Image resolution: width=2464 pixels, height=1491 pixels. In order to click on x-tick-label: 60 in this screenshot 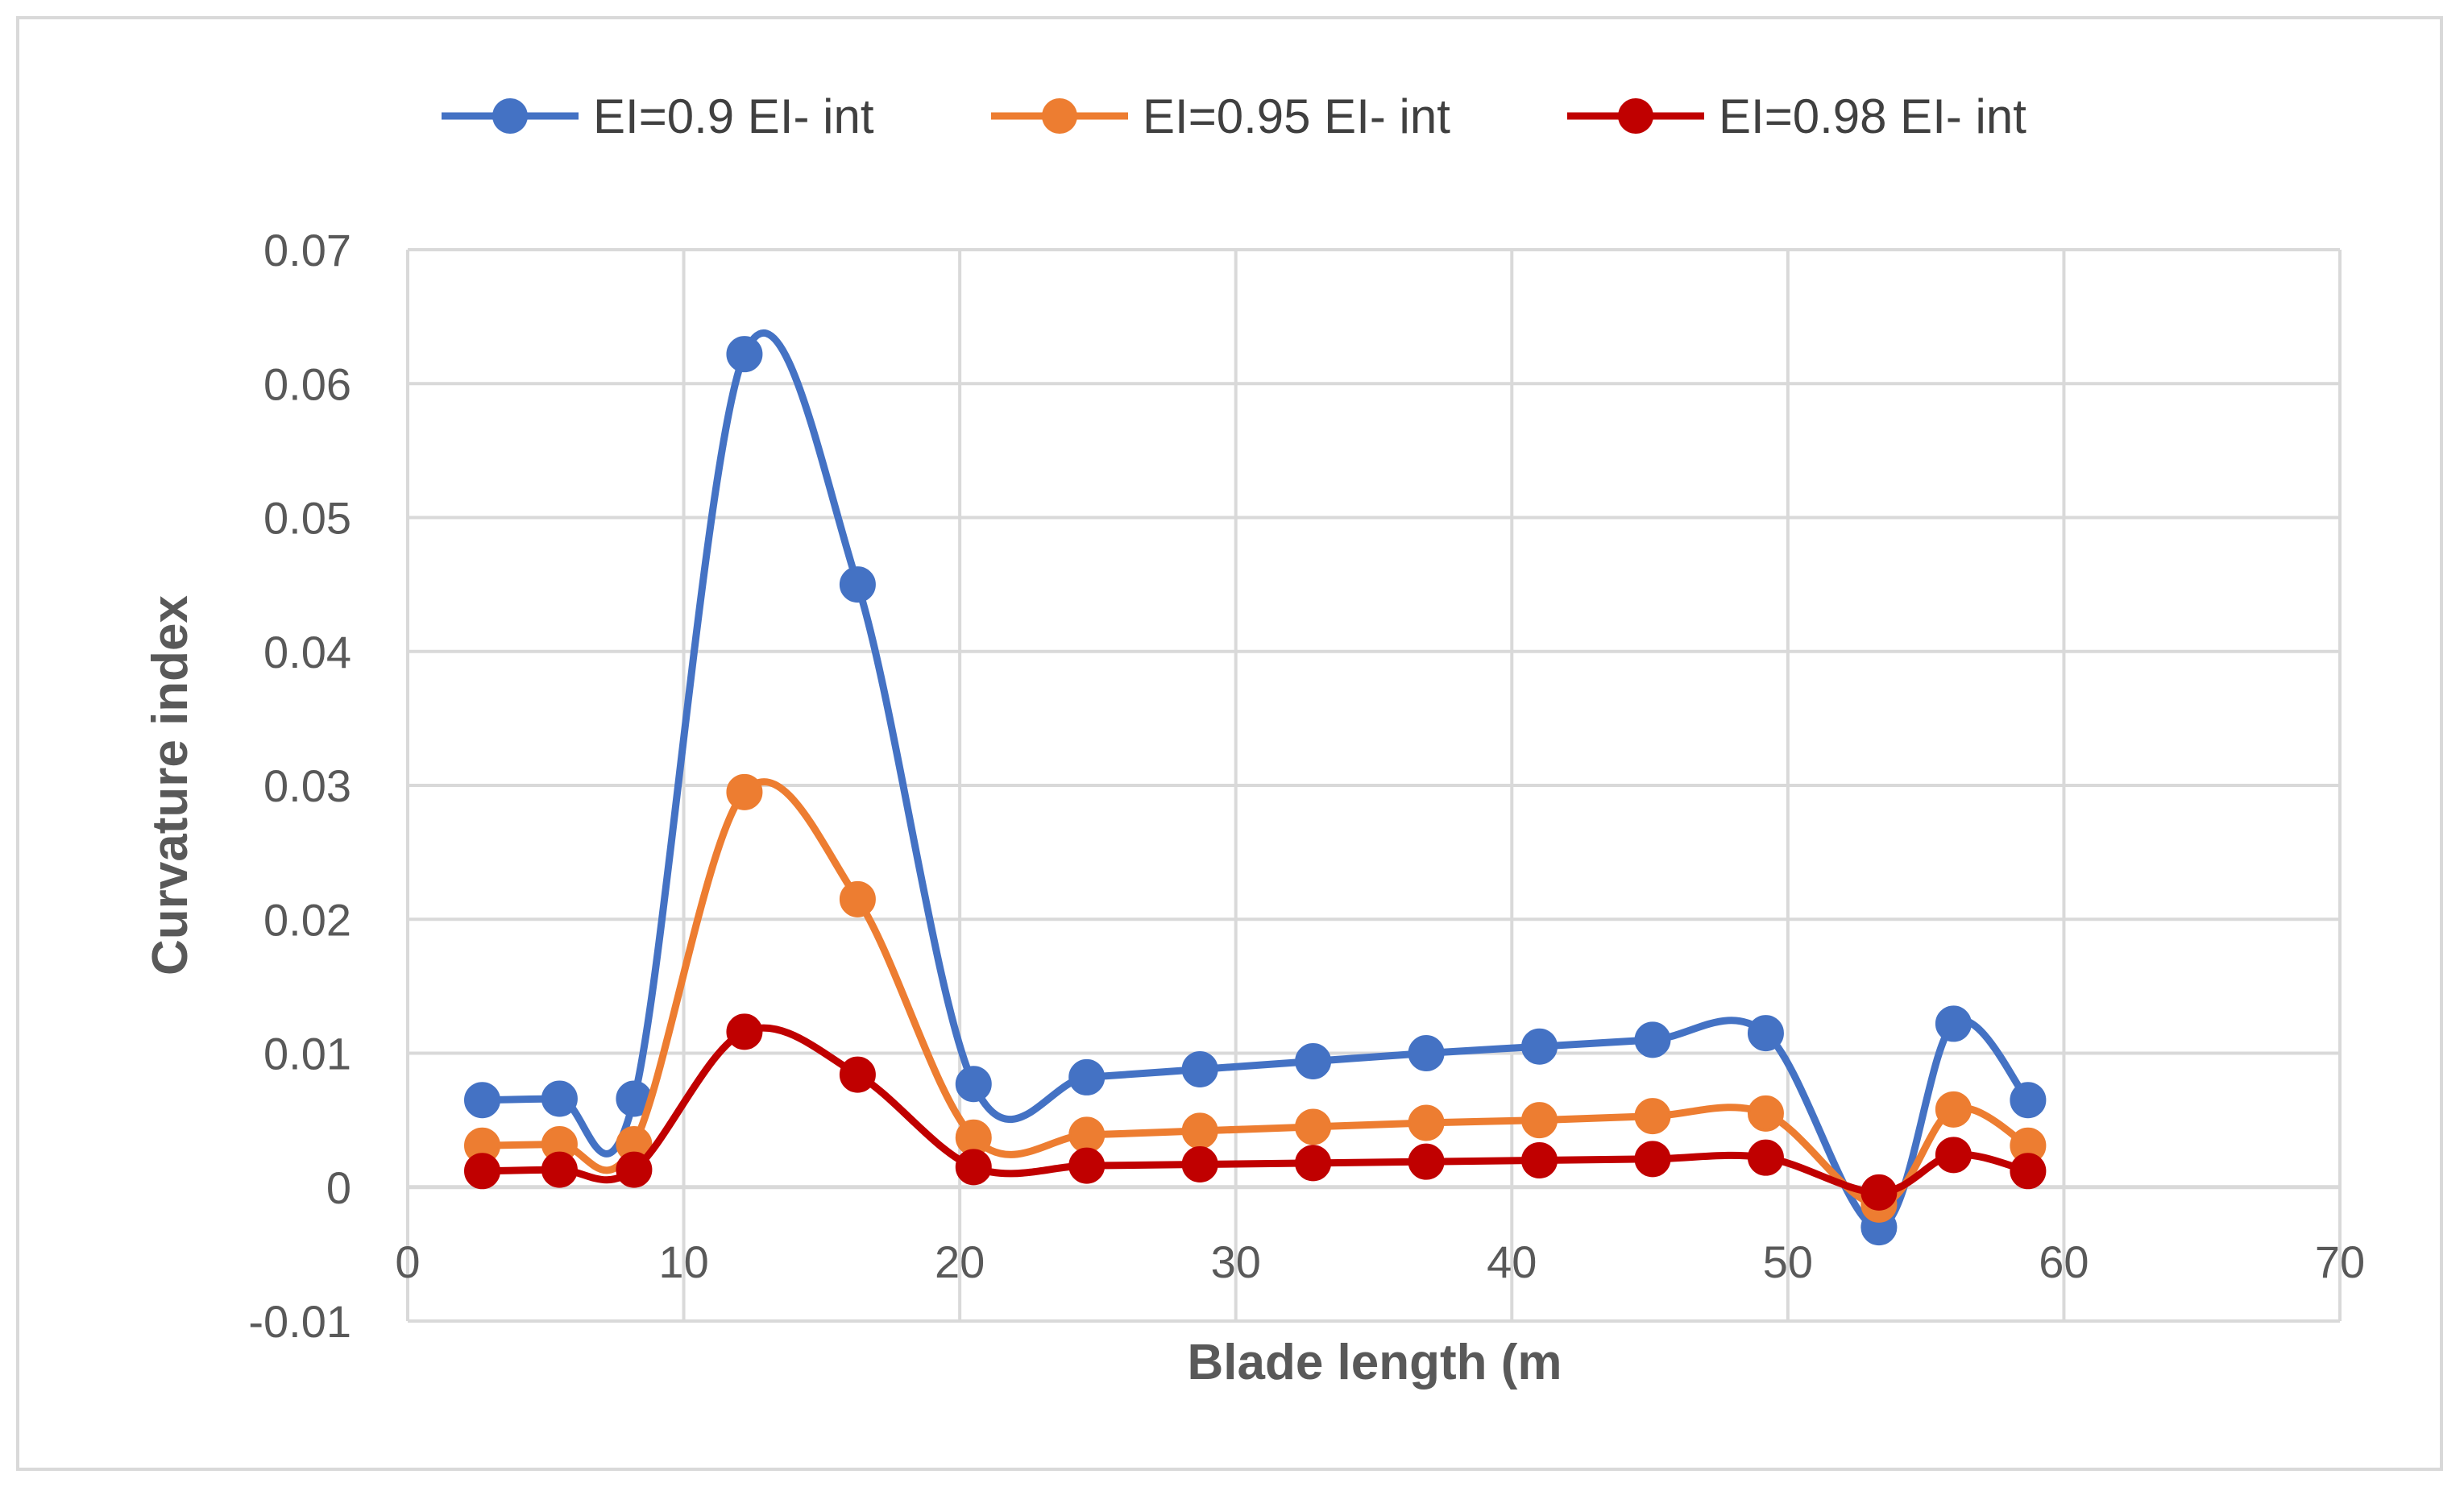, I will do `click(2064, 1262)`.